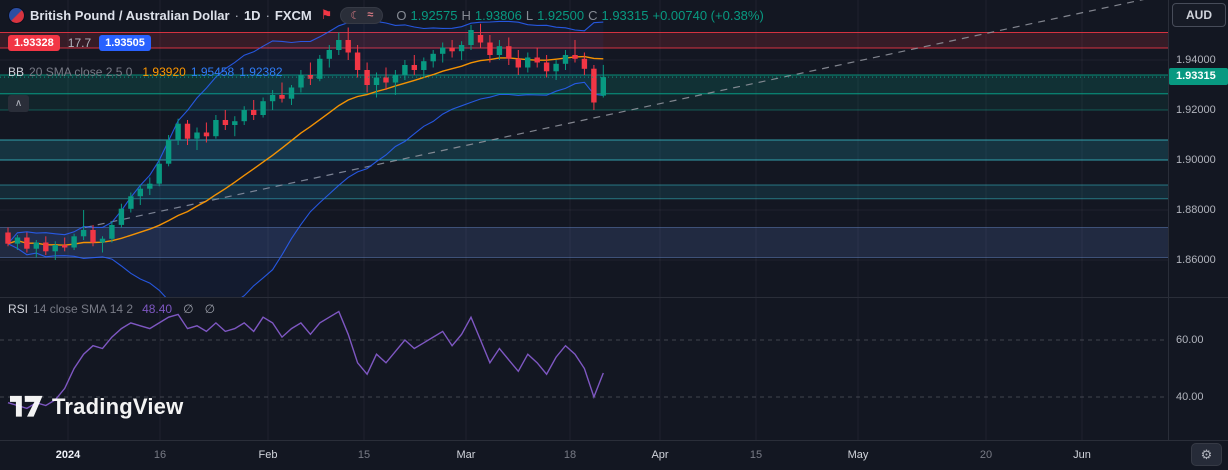 The height and width of the screenshot is (470, 1228). I want to click on price-tag-mid: 17.7, so click(79, 43).